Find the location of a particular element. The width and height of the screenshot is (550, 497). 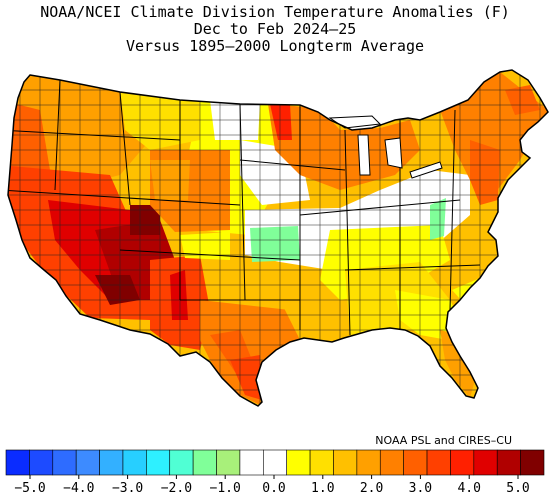

colorbar-tick-label: 5.0 is located at coordinates (518, 488).